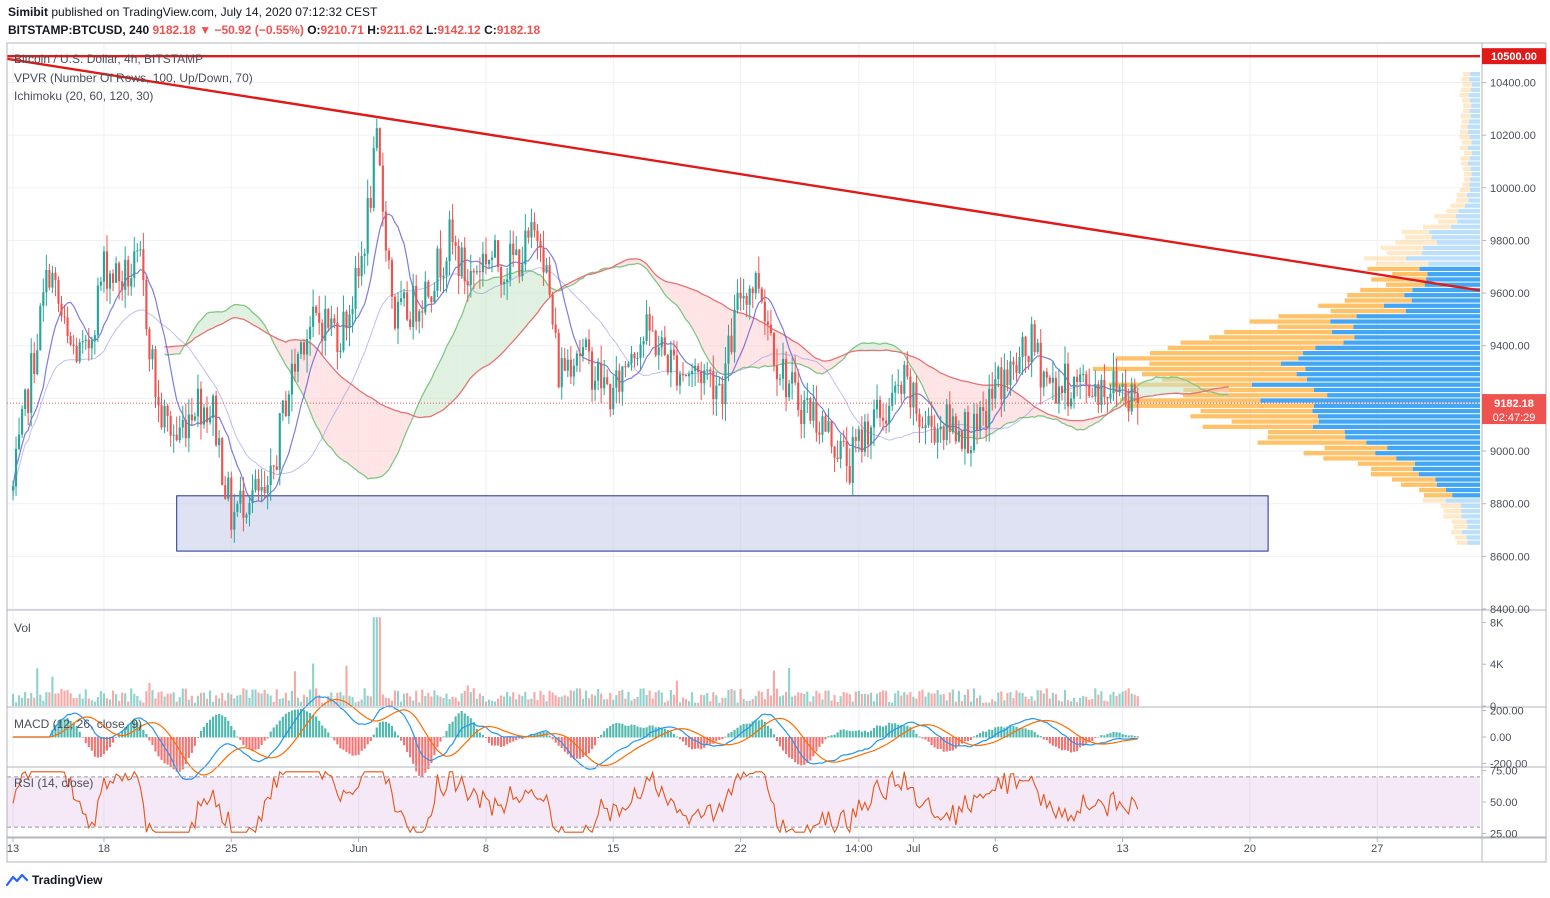 Image resolution: width=1550 pixels, height=898 pixels. Describe the element at coordinates (575, 802) in the screenshot. I see `rsi-line` at that location.